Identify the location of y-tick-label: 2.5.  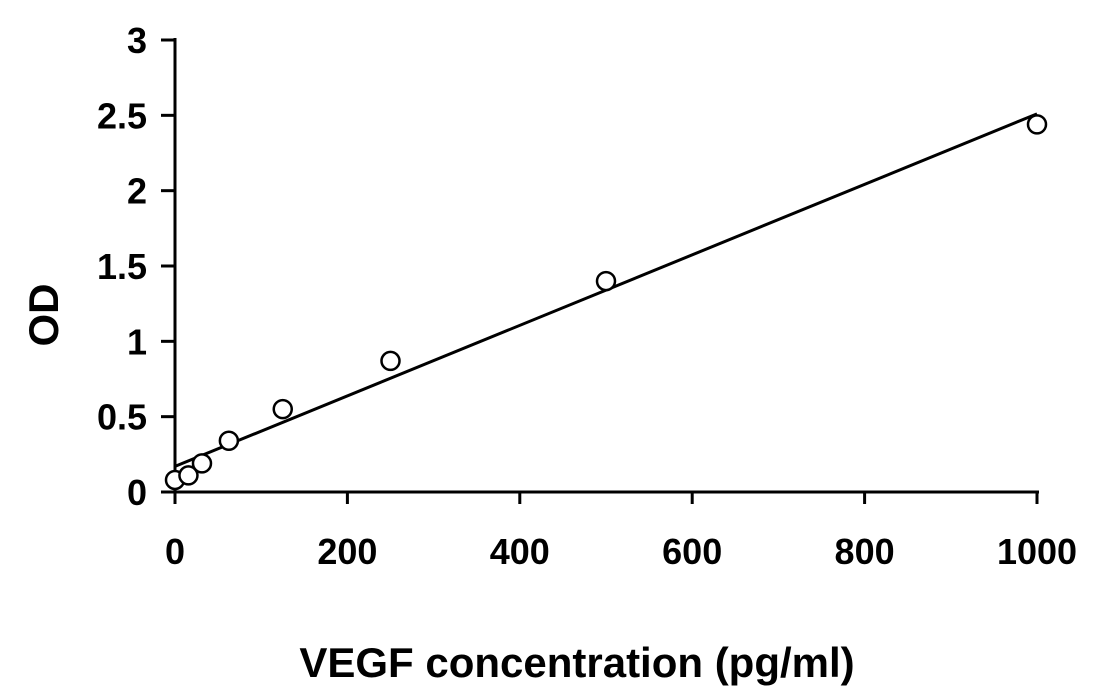
(122, 115).